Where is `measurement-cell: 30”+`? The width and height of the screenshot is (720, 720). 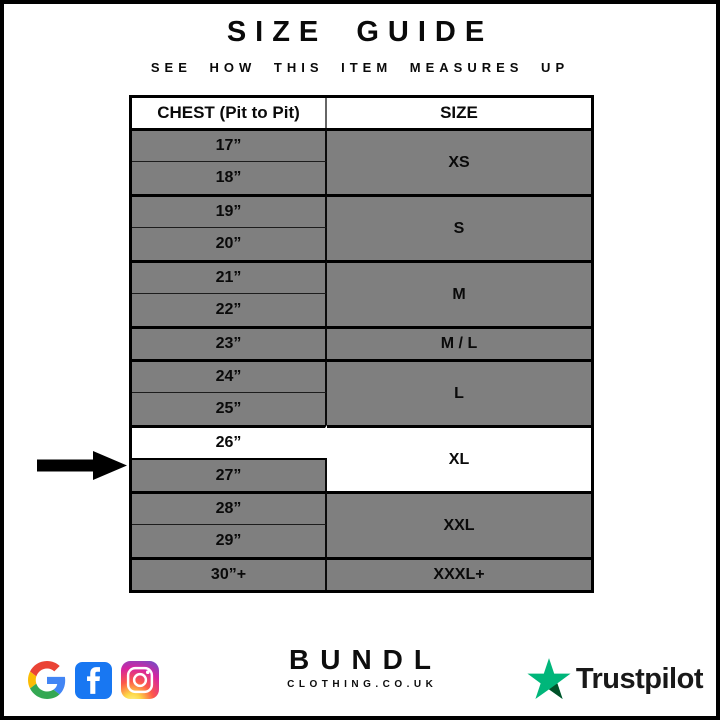
measurement-cell: 30”+ is located at coordinates (229, 573).